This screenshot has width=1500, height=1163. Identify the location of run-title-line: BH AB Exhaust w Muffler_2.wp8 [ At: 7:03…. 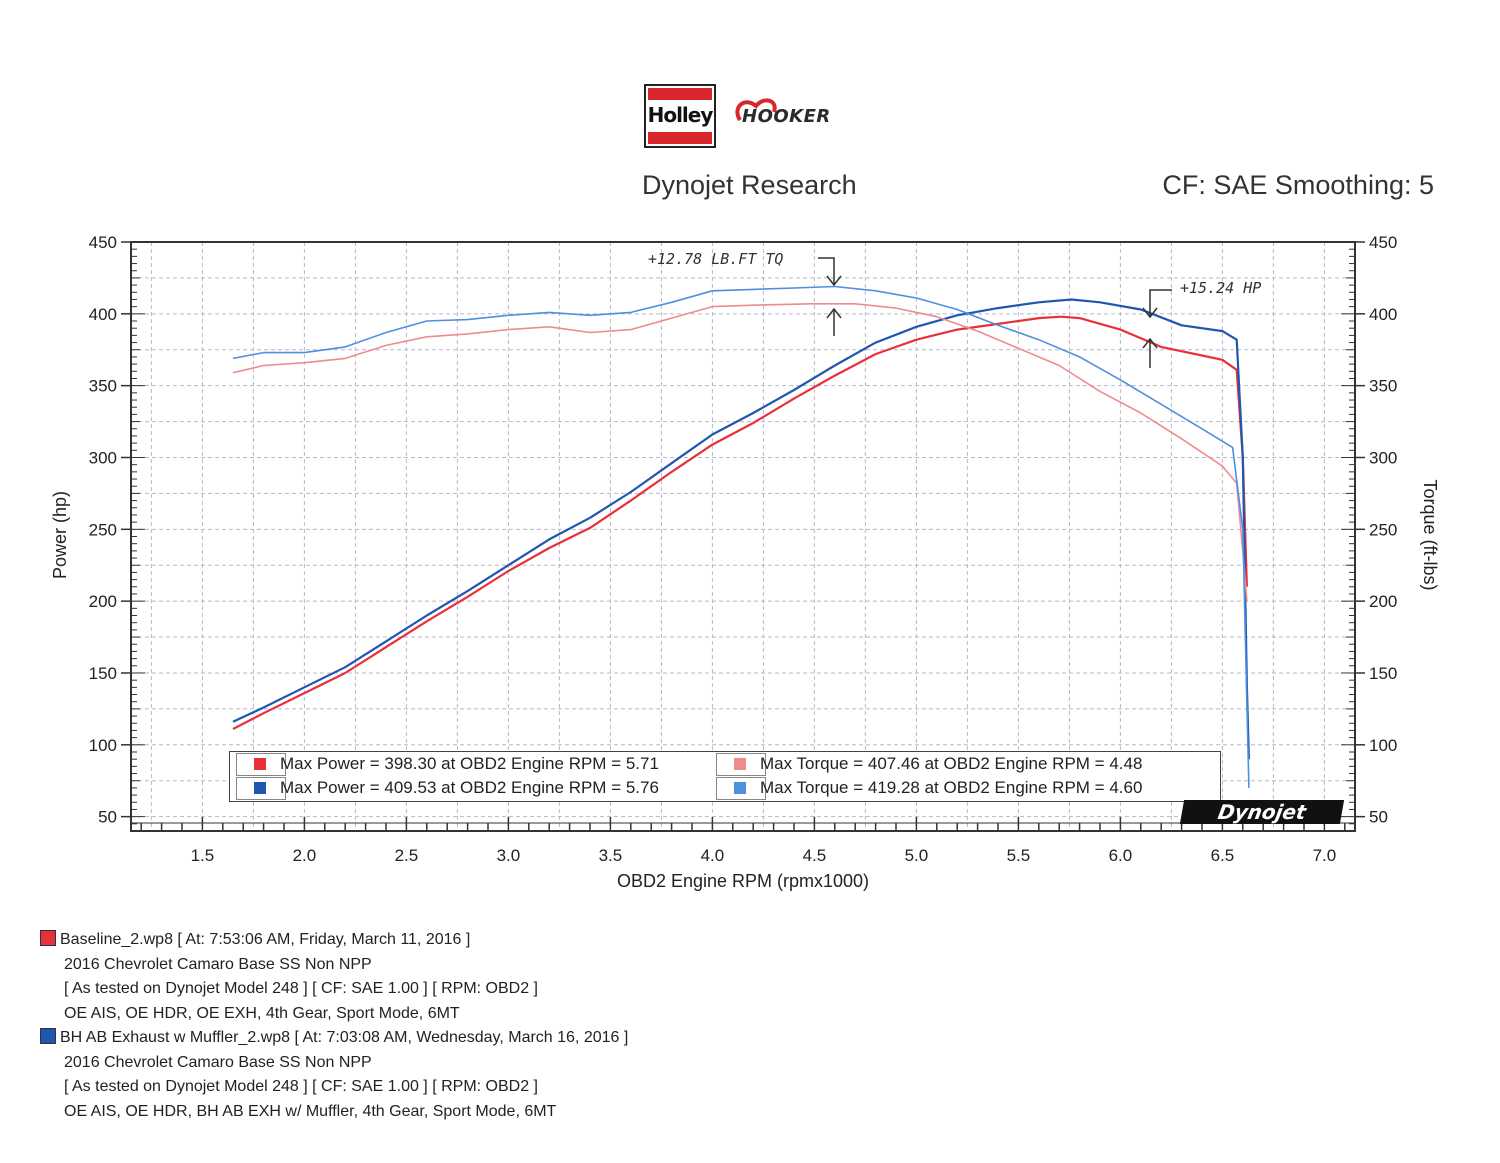
(334, 1038).